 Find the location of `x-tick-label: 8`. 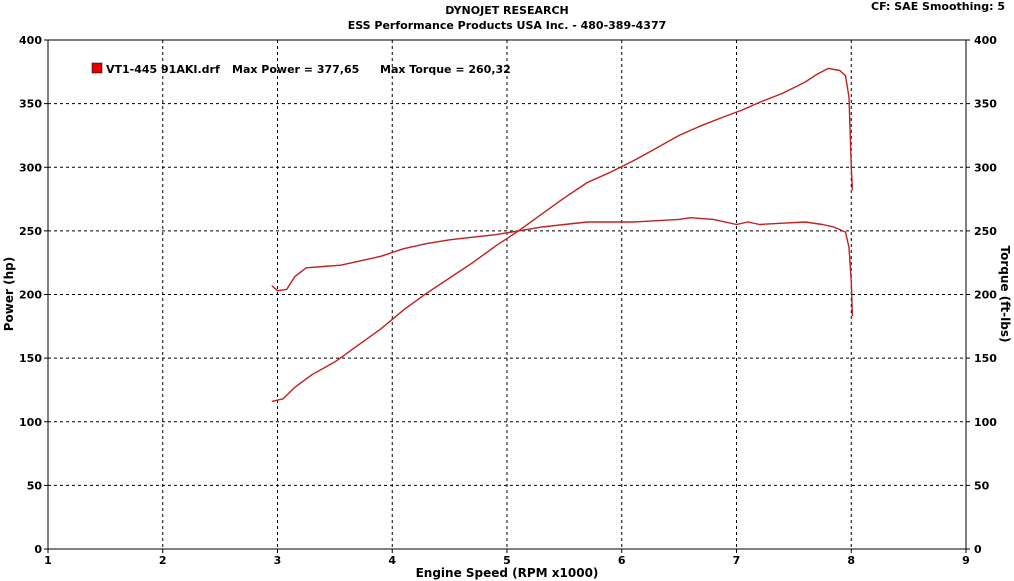

x-tick-label: 8 is located at coordinates (851, 560).